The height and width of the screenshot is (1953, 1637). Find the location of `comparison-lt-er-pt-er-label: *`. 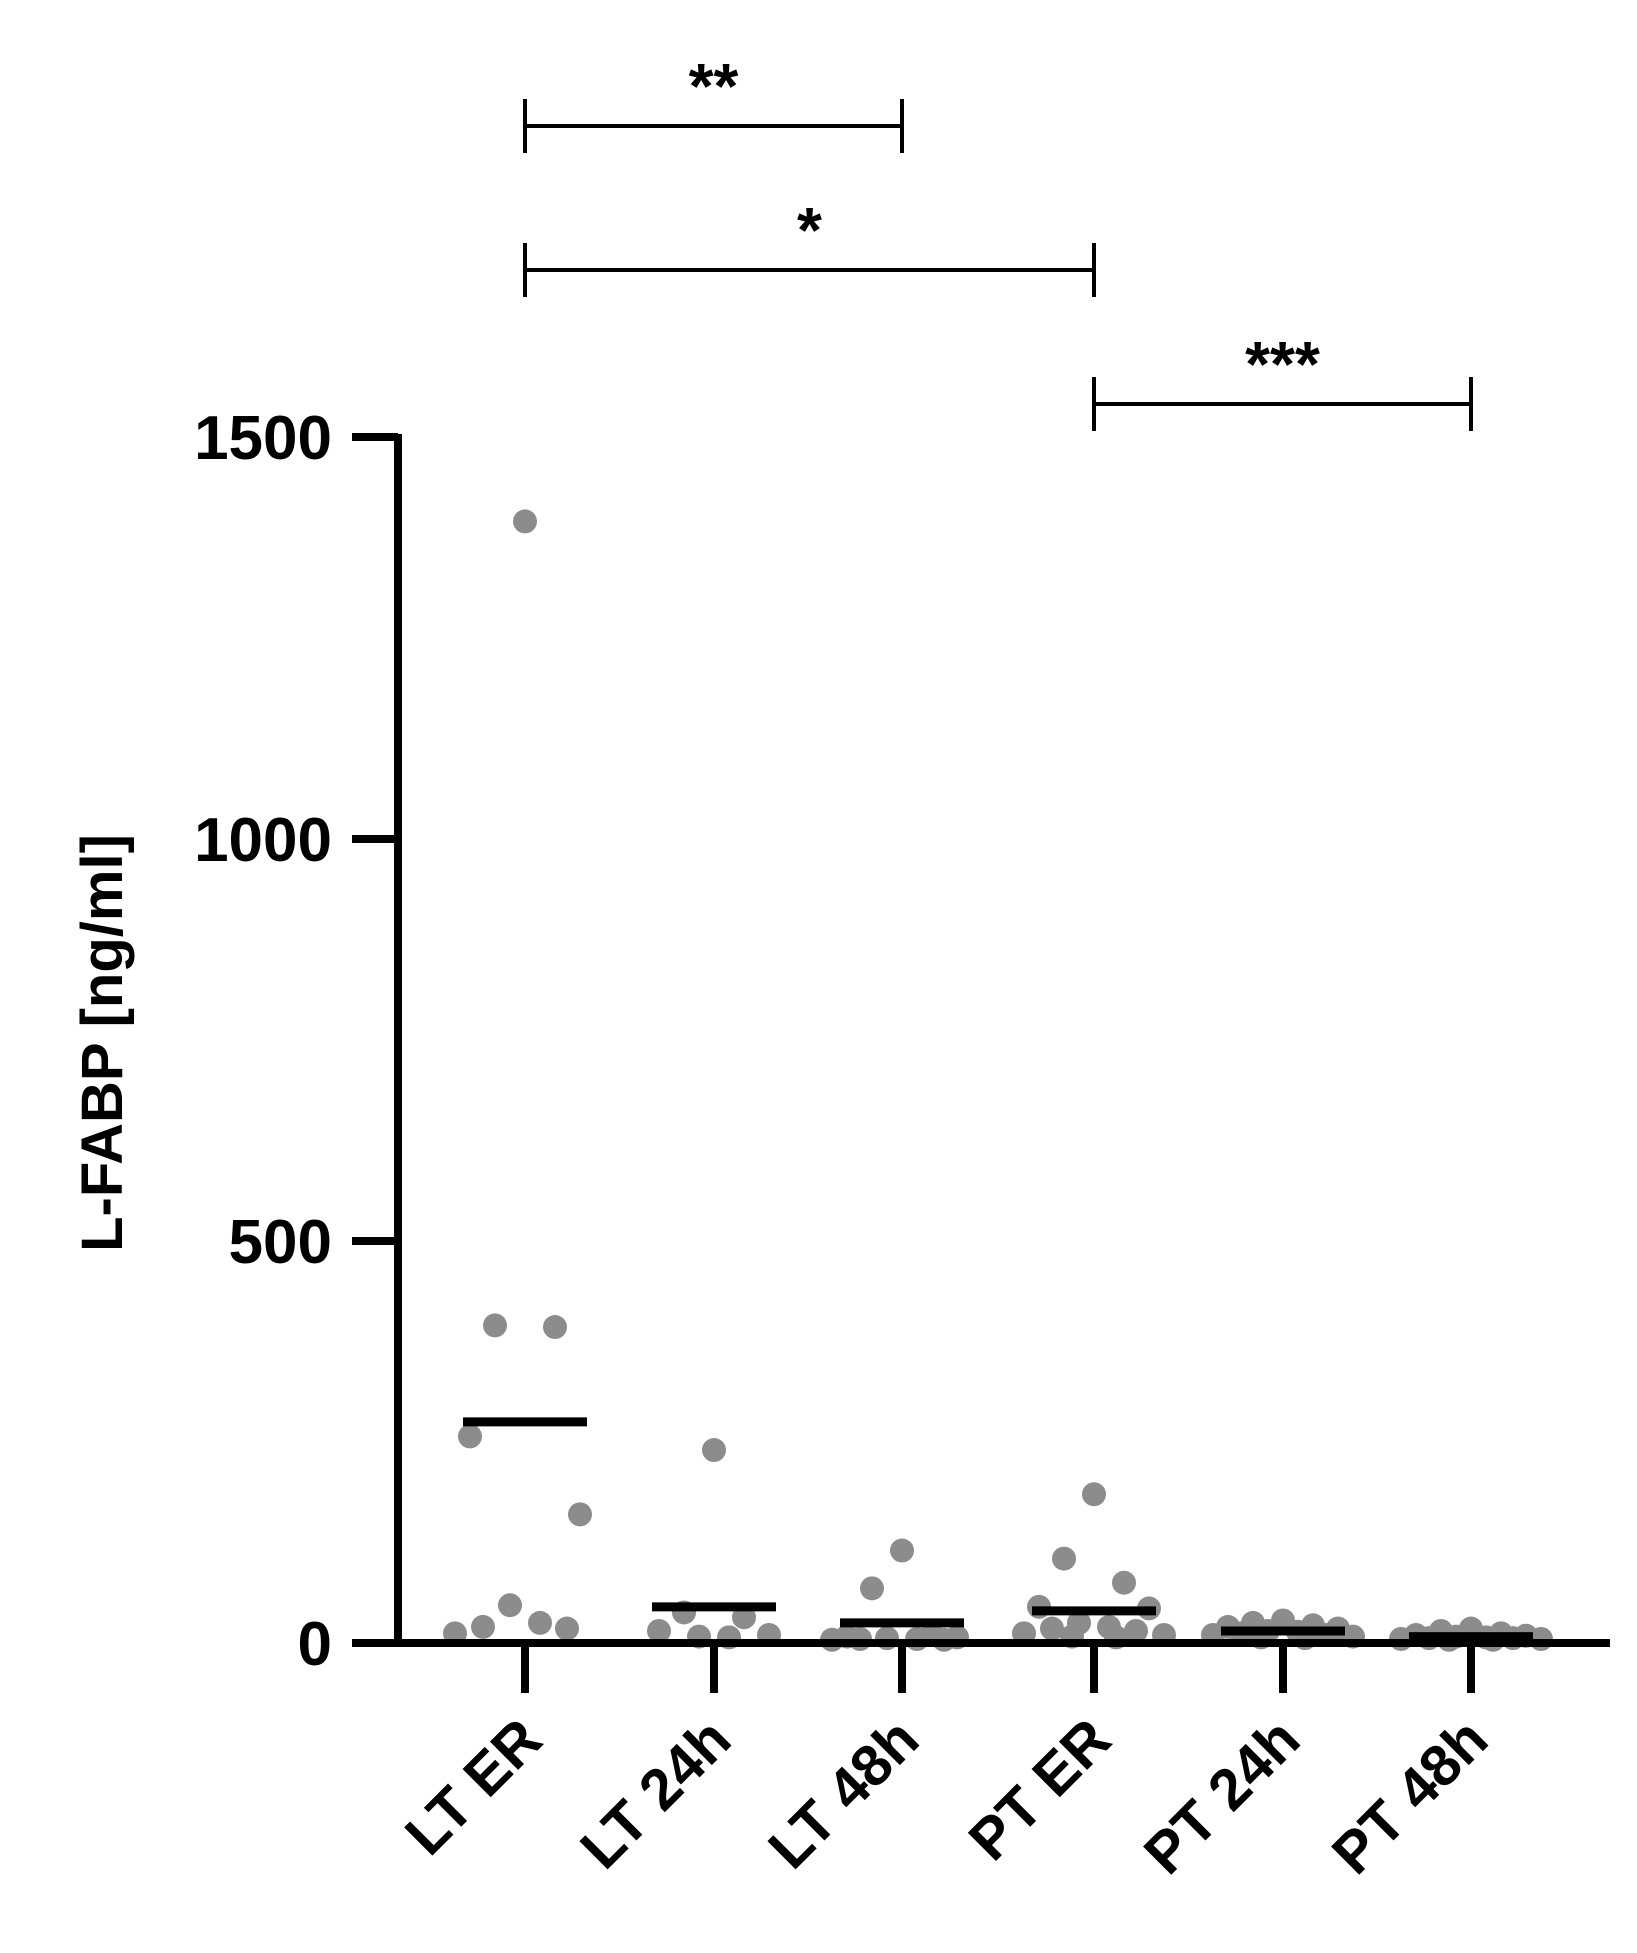

comparison-lt-er-pt-er-label: * is located at coordinates (809, 230).